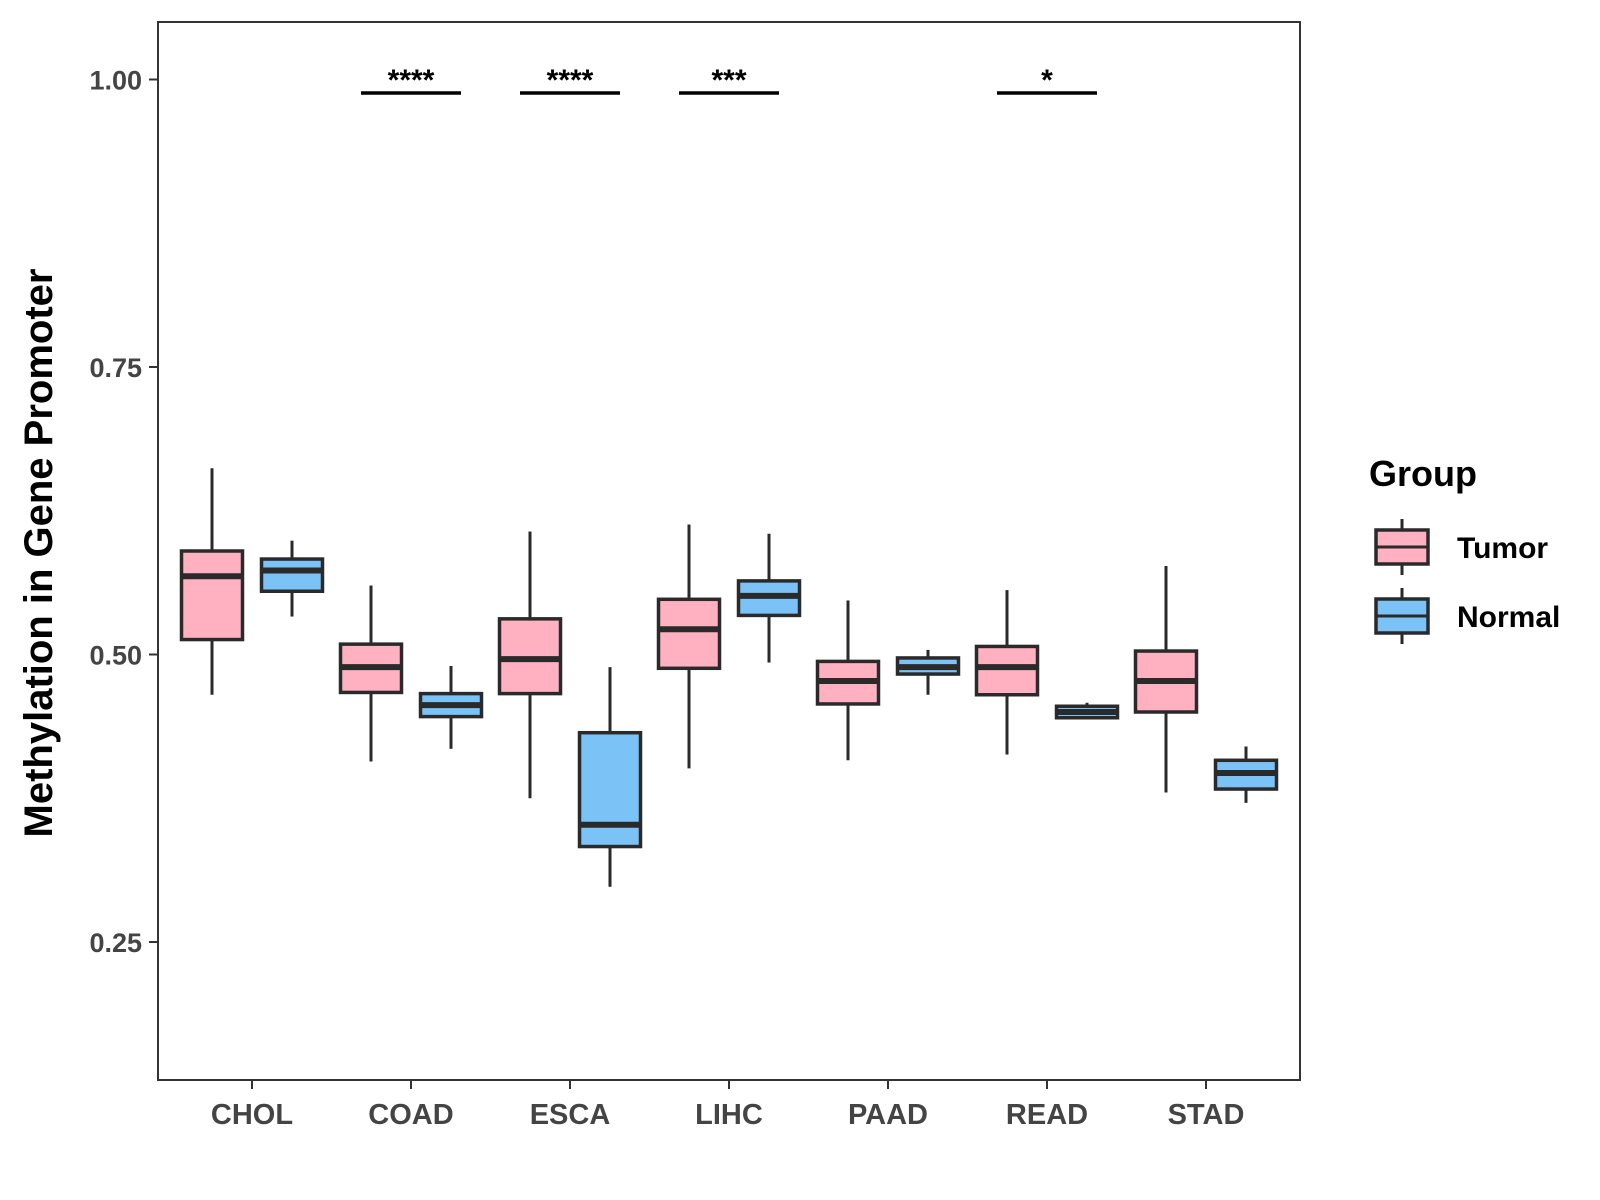 The width and height of the screenshot is (1600, 1200). I want to click on x-tick-label: LIHC, so click(729, 1115).